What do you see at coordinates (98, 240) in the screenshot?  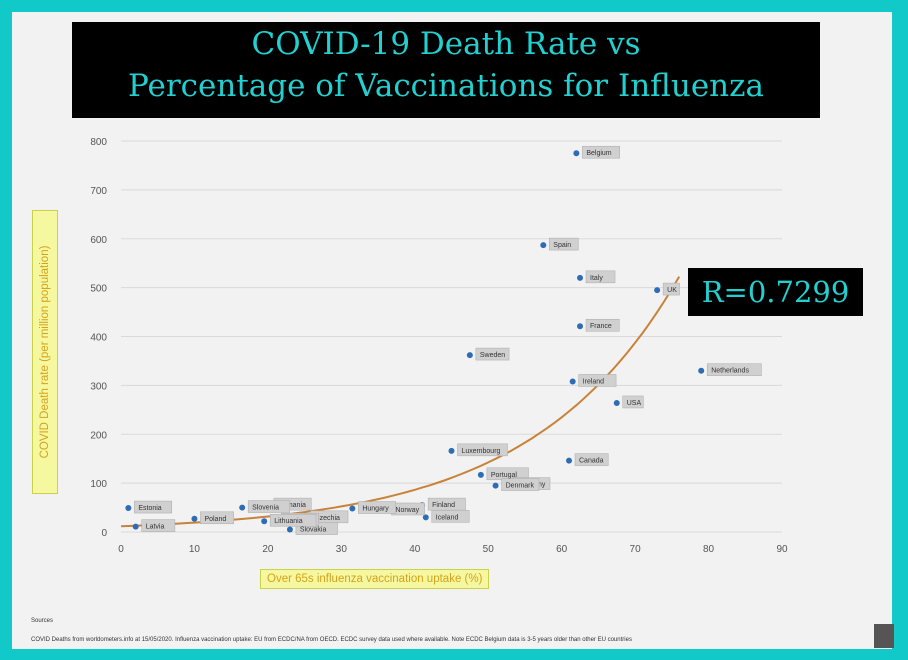 I see `y-tick-label: 600` at bounding box center [98, 240].